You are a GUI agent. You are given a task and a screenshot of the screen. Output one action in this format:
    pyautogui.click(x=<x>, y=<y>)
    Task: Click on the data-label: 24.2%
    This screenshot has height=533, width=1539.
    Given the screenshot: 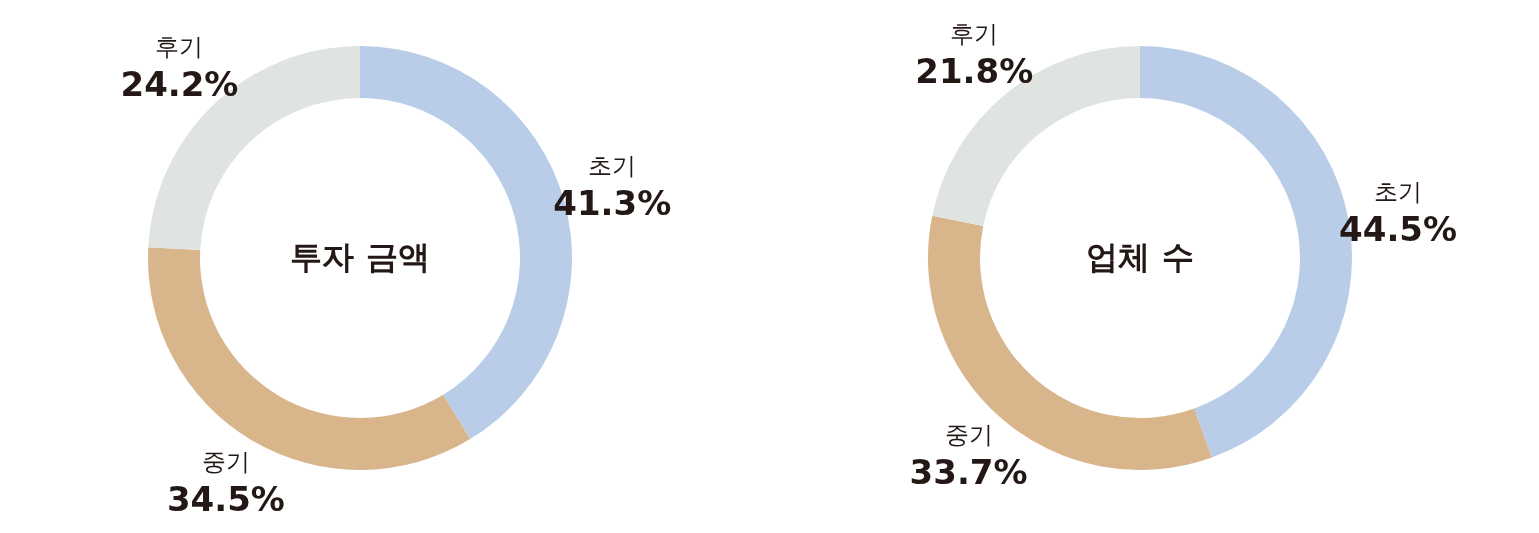 What is the action you would take?
    pyautogui.click(x=179, y=84)
    